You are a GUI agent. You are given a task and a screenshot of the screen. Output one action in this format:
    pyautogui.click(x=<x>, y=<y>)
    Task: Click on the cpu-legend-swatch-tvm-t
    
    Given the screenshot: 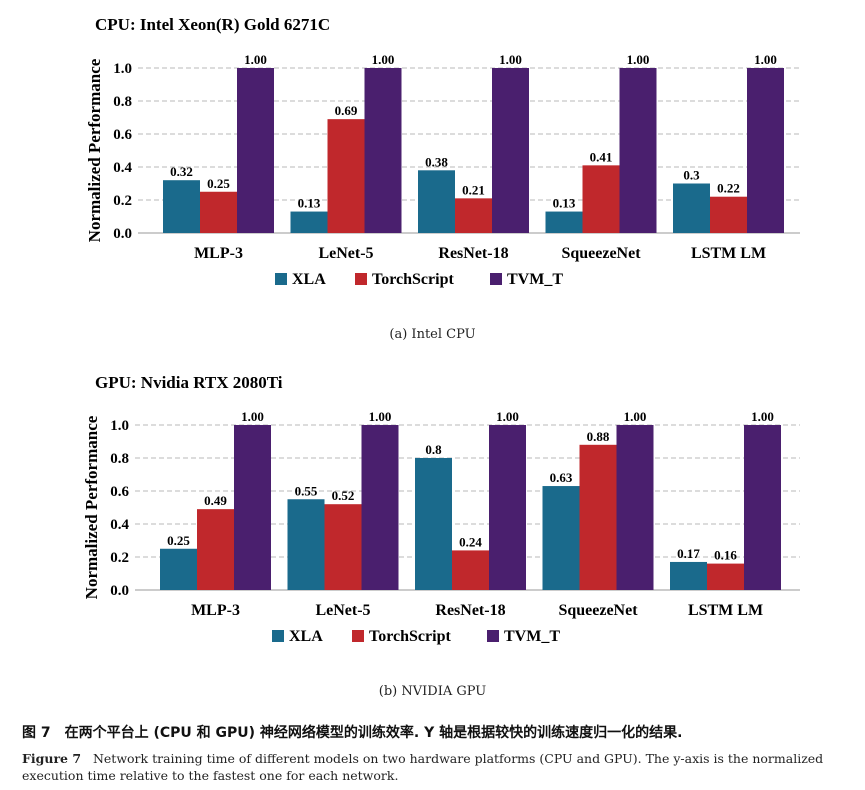 What is the action you would take?
    pyautogui.click(x=496, y=279)
    